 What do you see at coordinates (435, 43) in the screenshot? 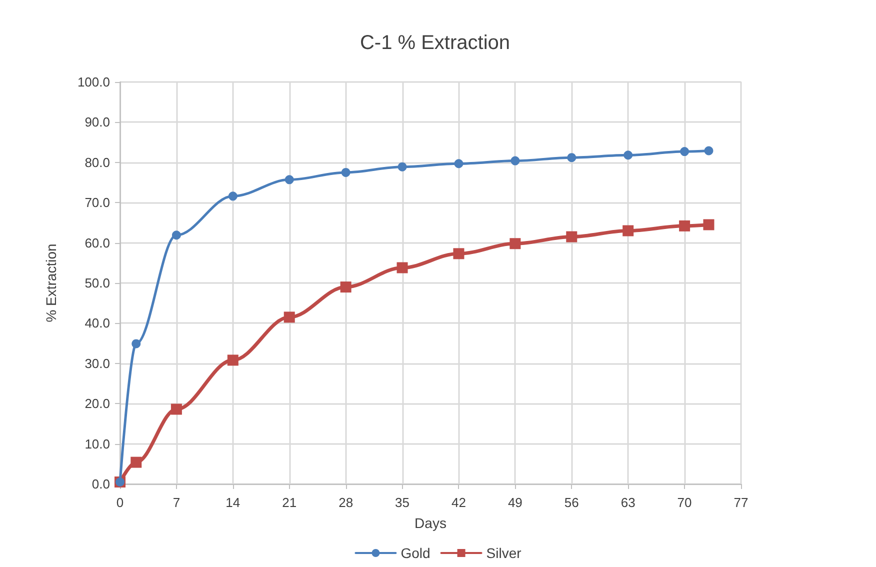
I see `chart-title: C-1 % Extraction` at bounding box center [435, 43].